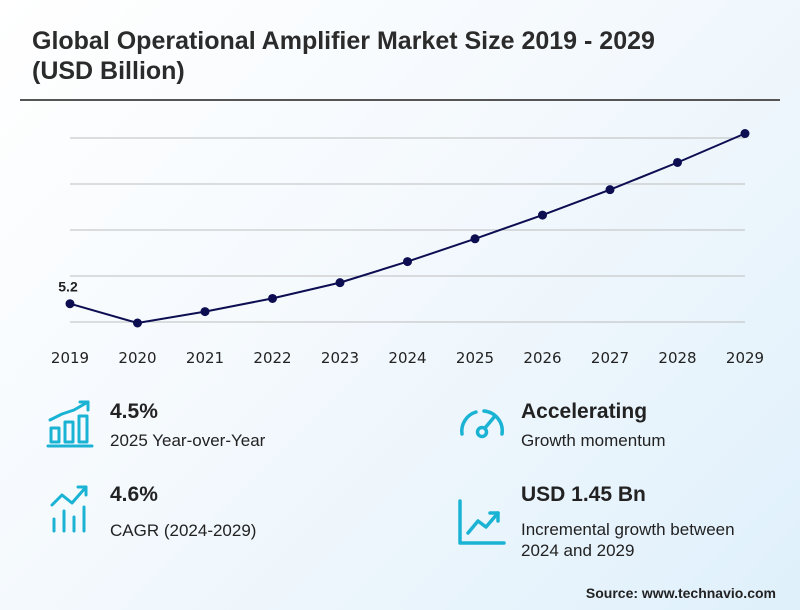  Describe the element at coordinates (616, 430) in the screenshot. I see `stat-momentum: Accelerating Growth momentum` at that location.